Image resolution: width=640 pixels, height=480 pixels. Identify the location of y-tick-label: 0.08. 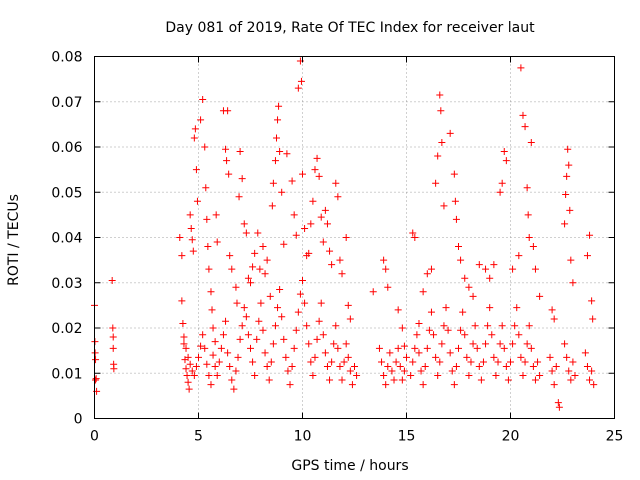
(66, 58).